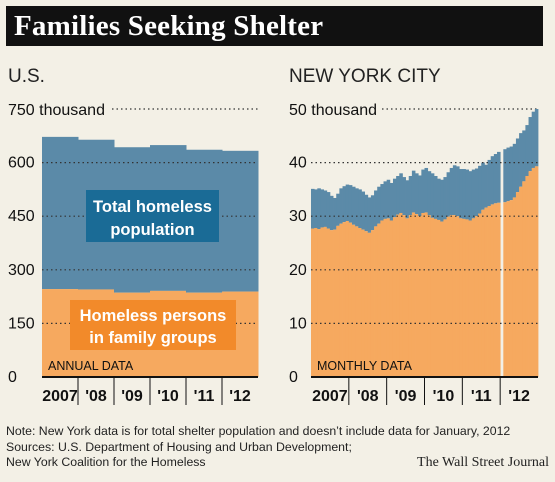 This screenshot has width=555, height=482. I want to click on y-tick-label: 40, so click(298, 163).